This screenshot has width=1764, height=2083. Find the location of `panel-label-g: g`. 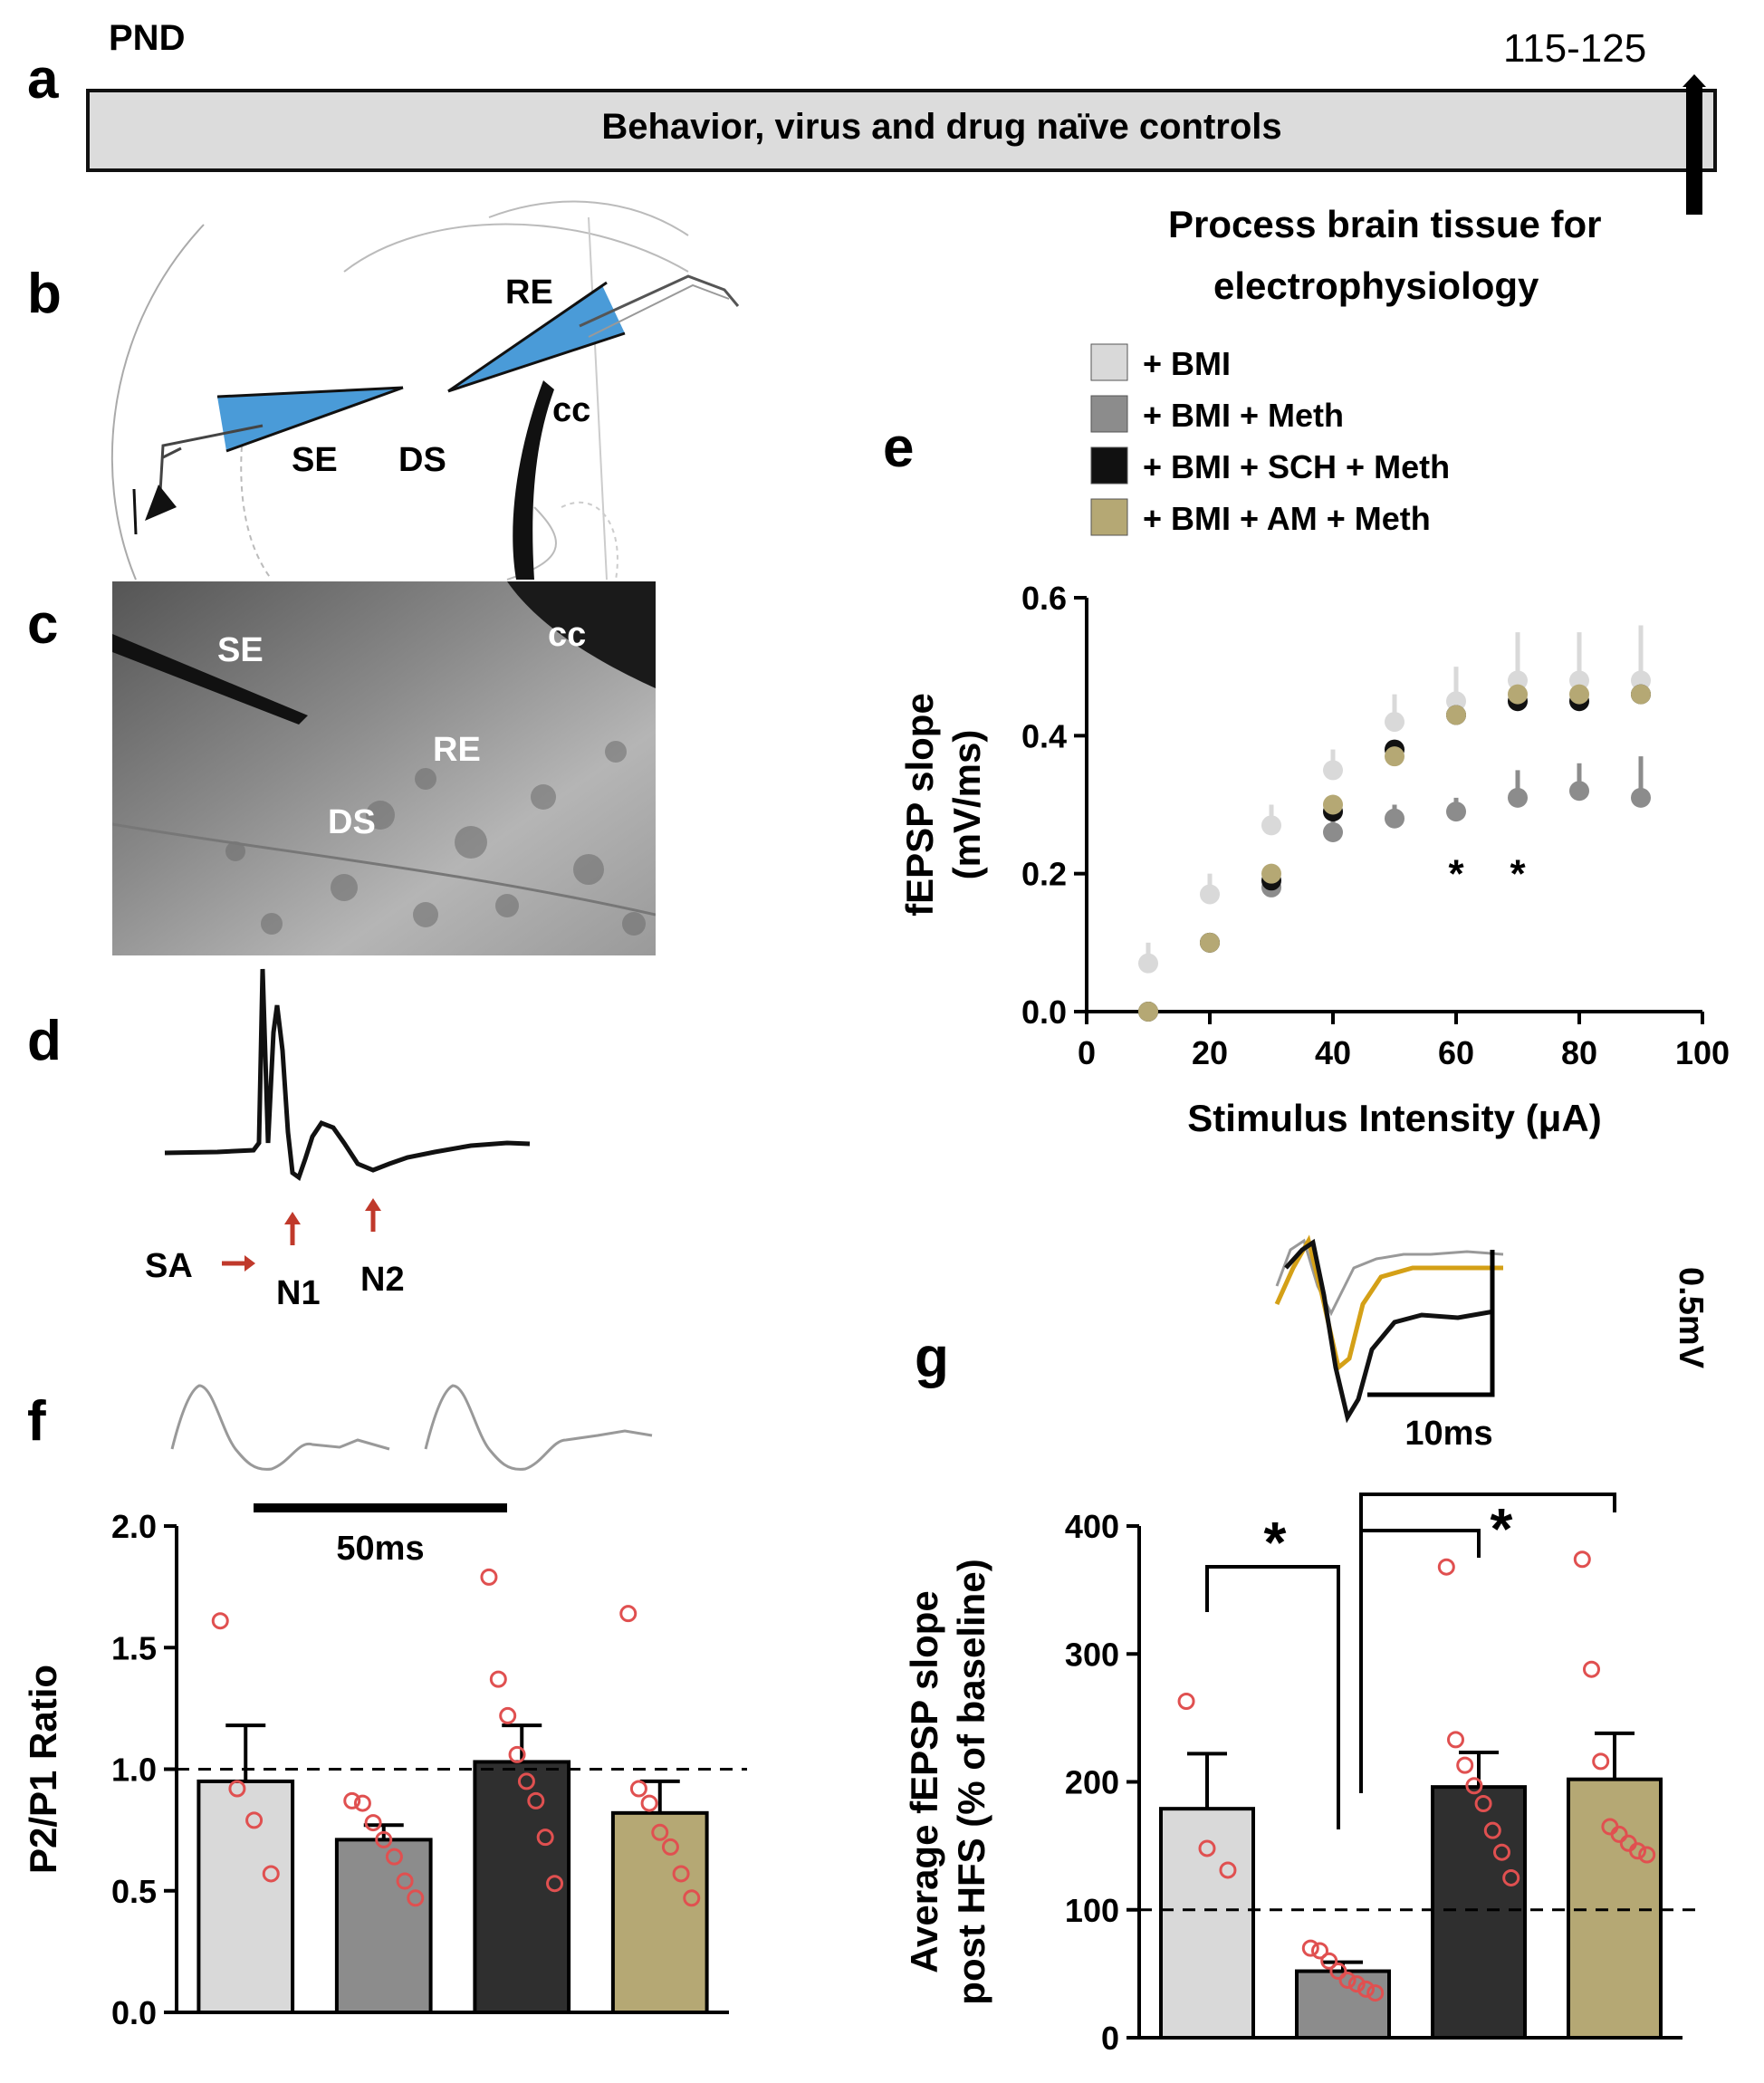

panel-label-g: g is located at coordinates (932, 1358).